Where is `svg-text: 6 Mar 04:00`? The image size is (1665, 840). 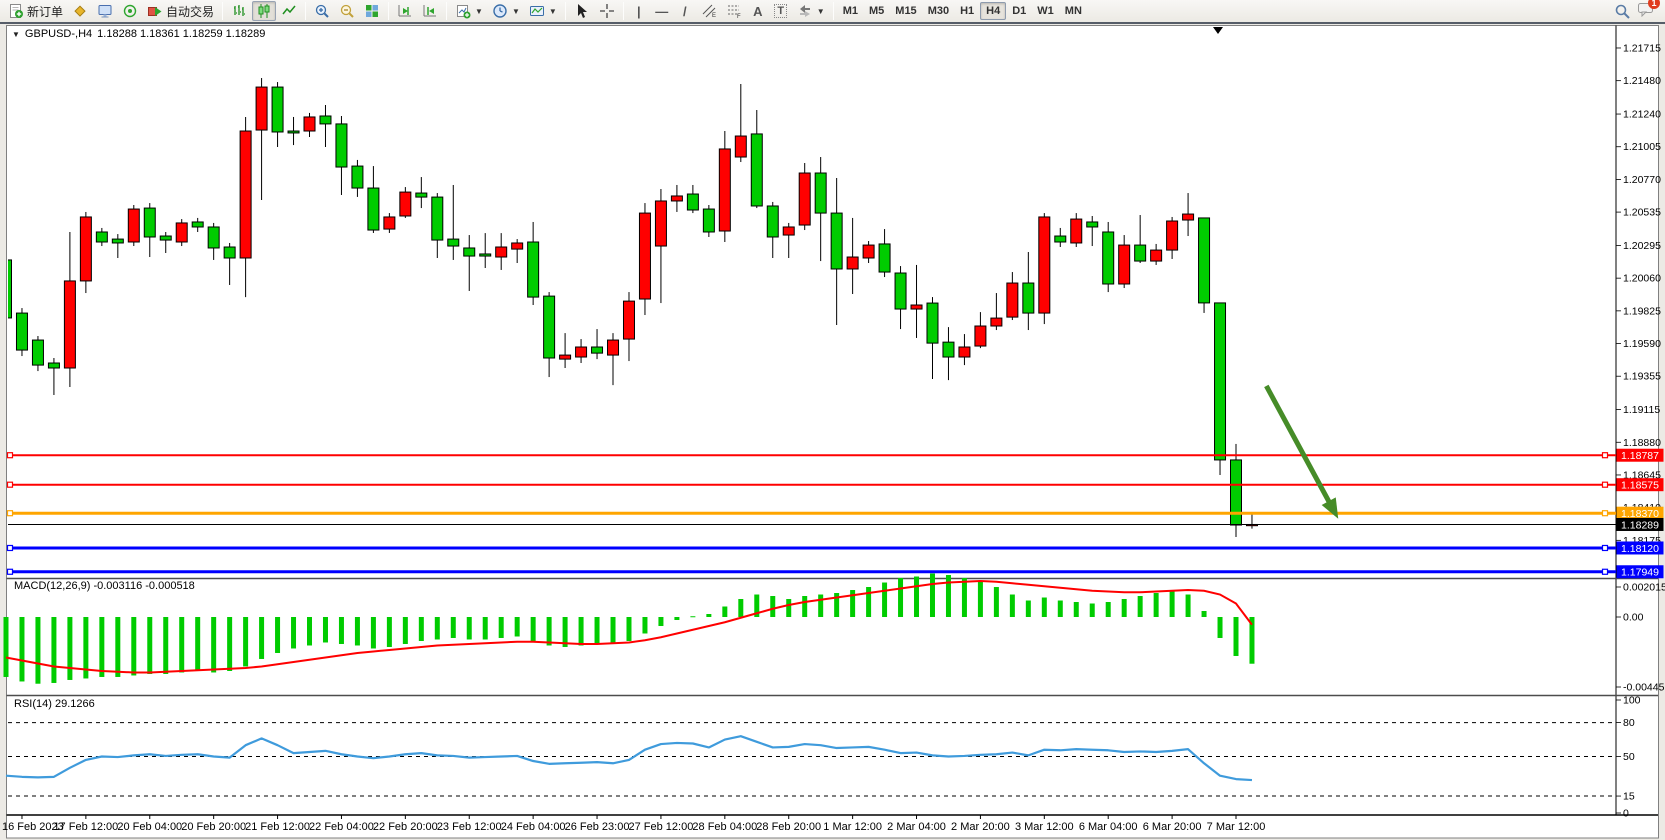 svg-text: 6 Mar 04:00 is located at coordinates (1108, 827).